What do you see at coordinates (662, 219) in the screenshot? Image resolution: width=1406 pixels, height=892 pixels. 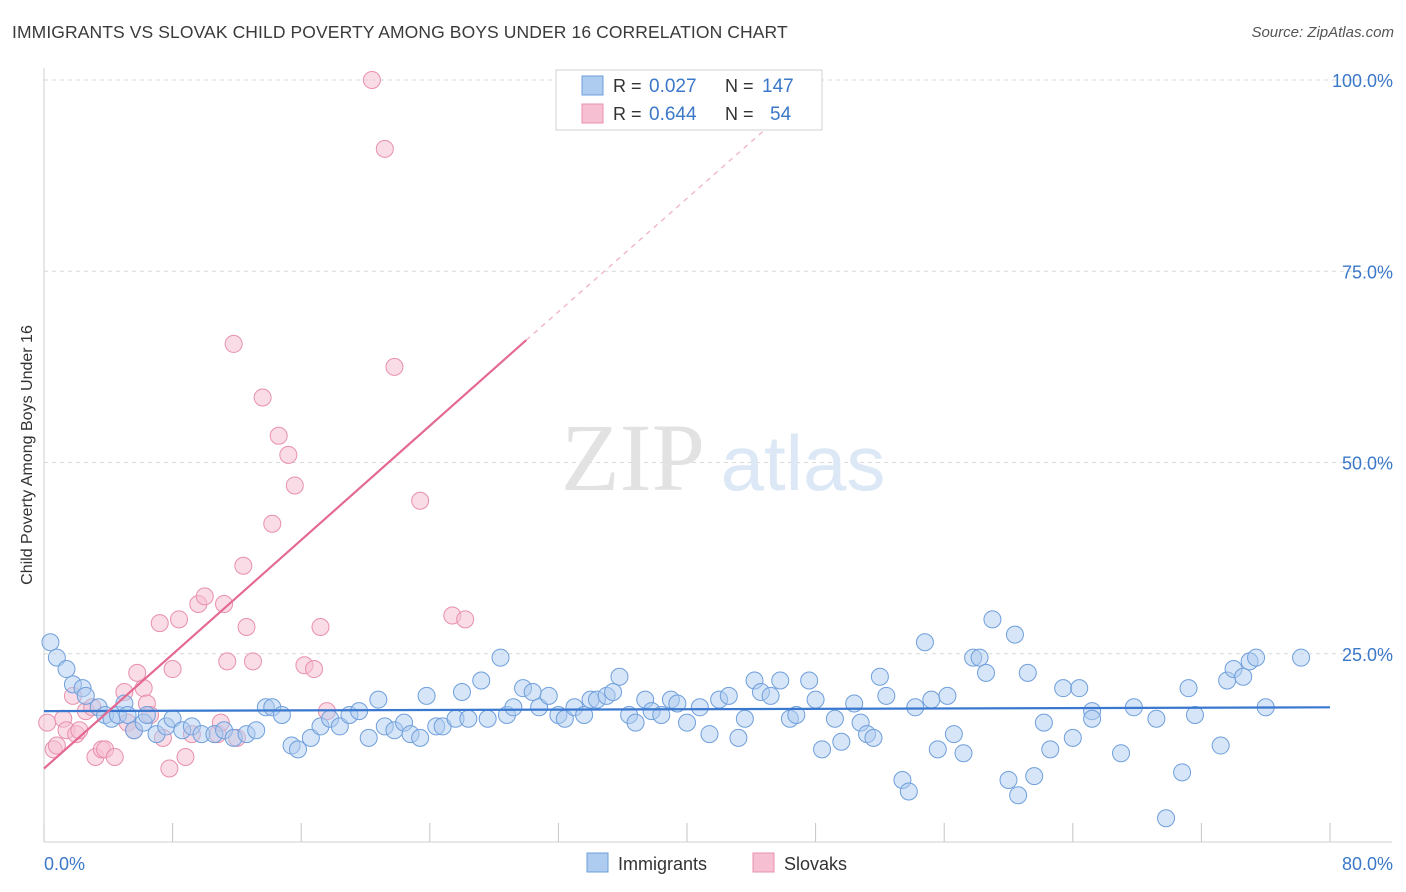 I see `slovaks-trend-extension` at bounding box center [662, 219].